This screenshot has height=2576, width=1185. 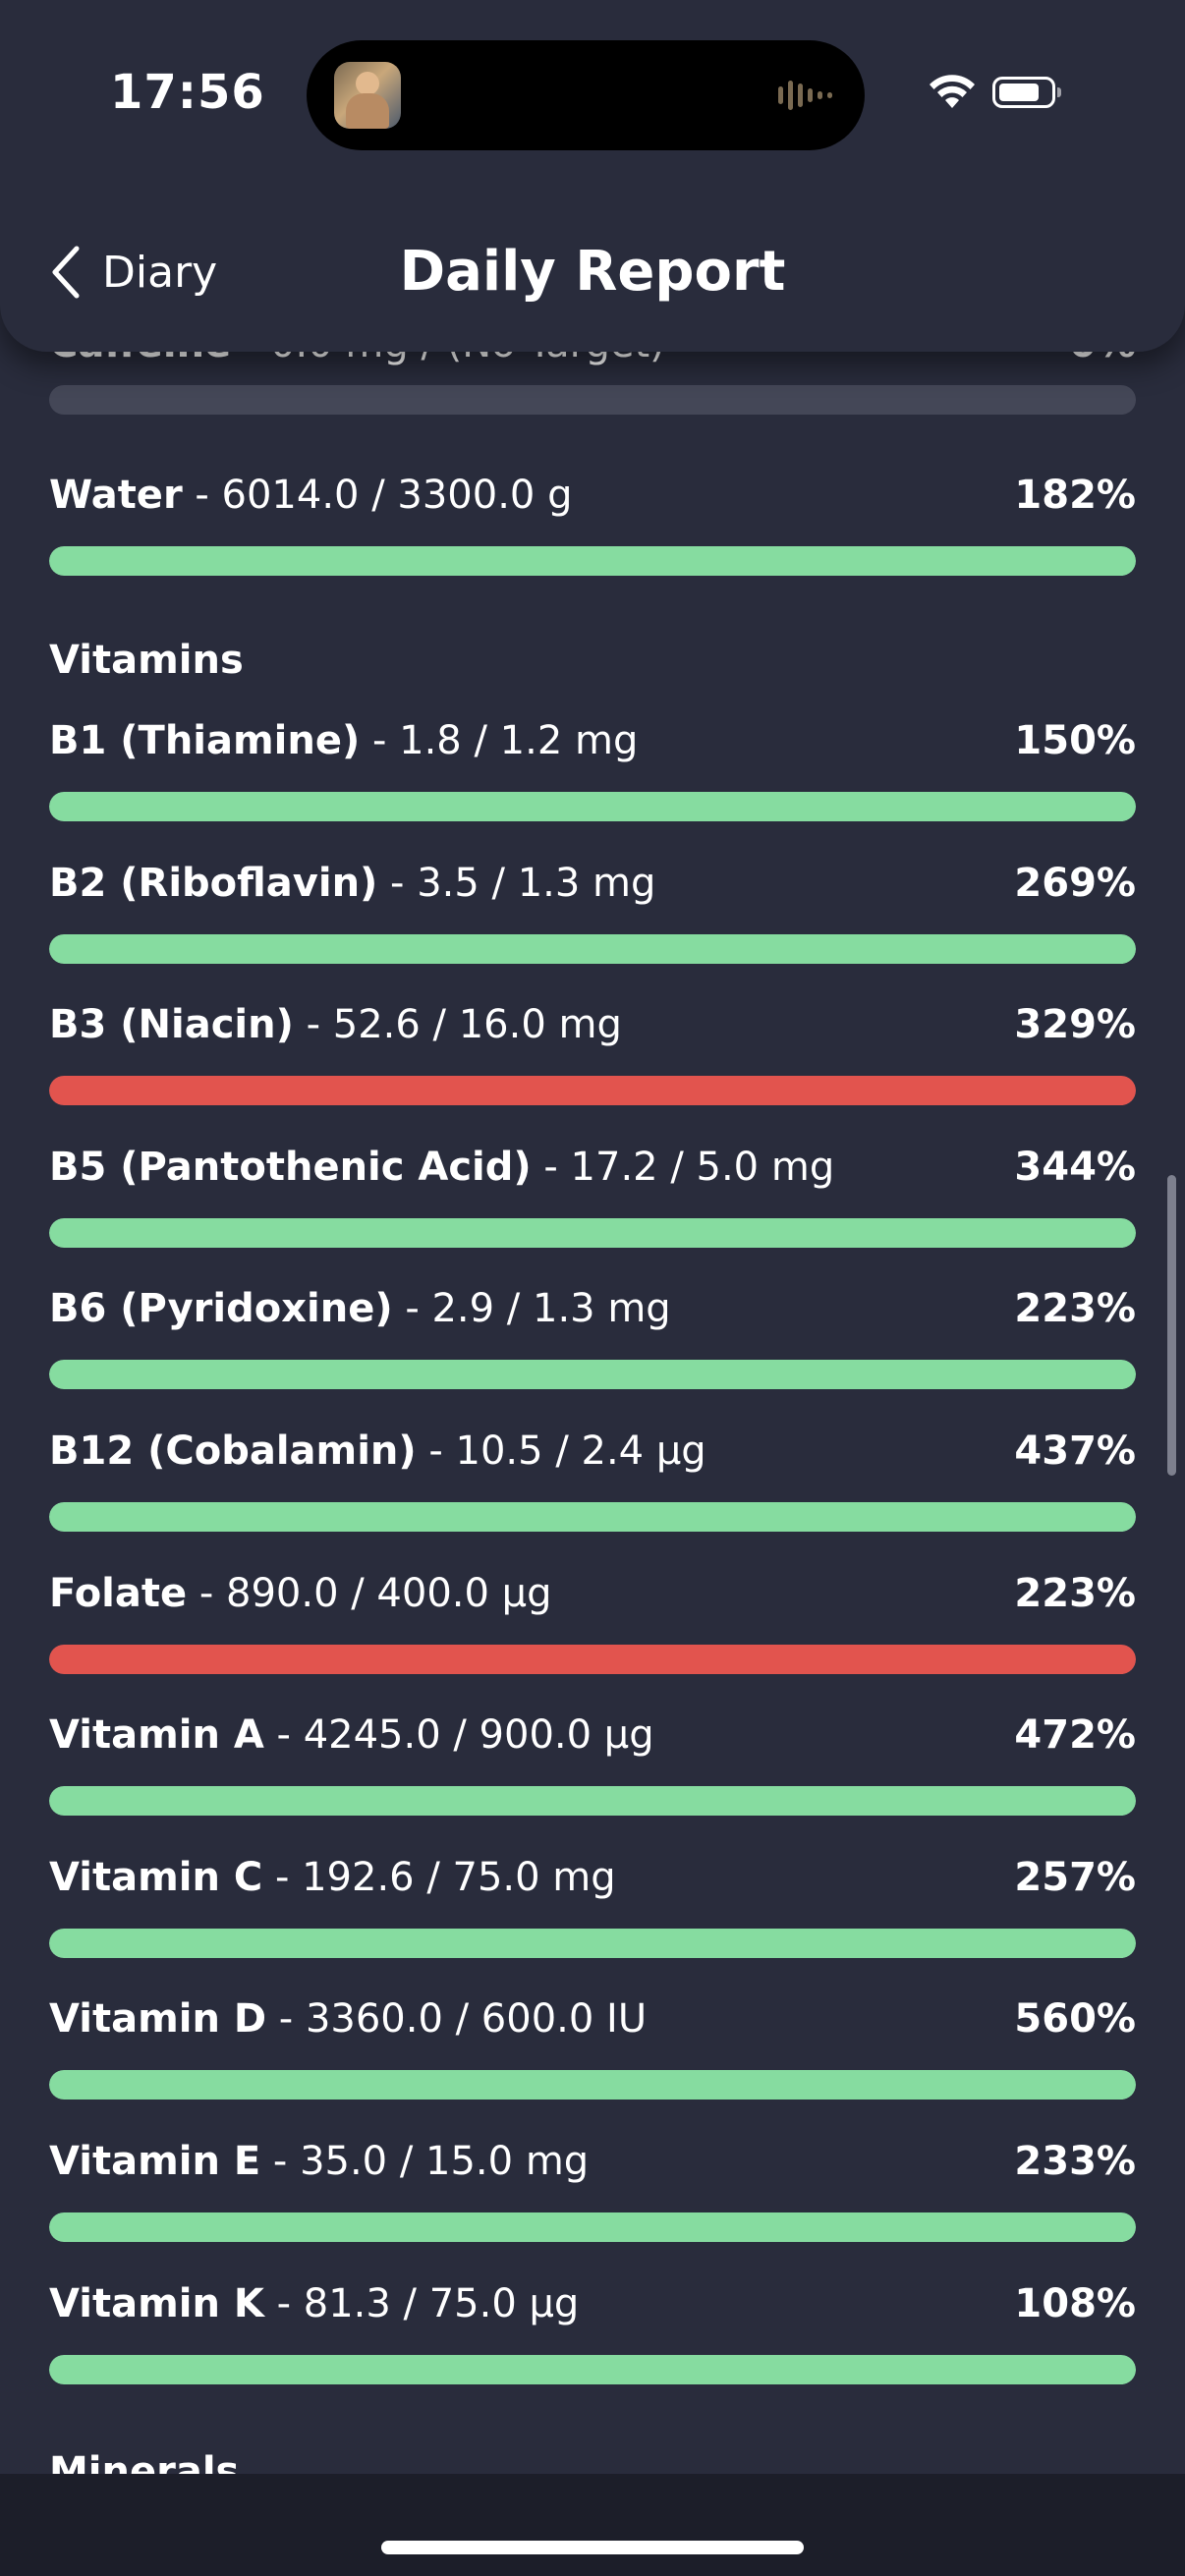 I want to click on nutrient-label: Vitamin E - 35.0 / 15.0 mg, so click(x=482, y=2161).